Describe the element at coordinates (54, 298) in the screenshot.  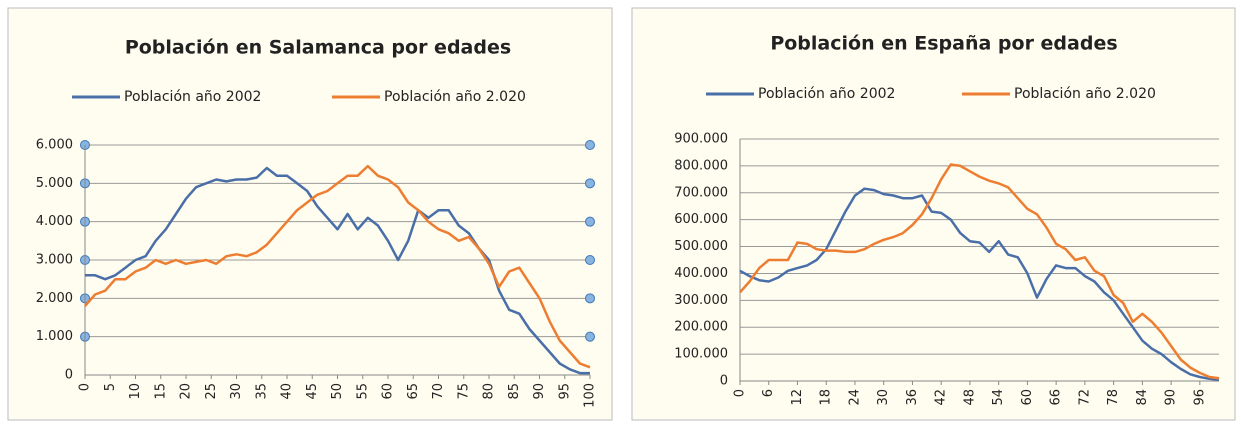
I see `y-tick-label: 2.000` at that location.